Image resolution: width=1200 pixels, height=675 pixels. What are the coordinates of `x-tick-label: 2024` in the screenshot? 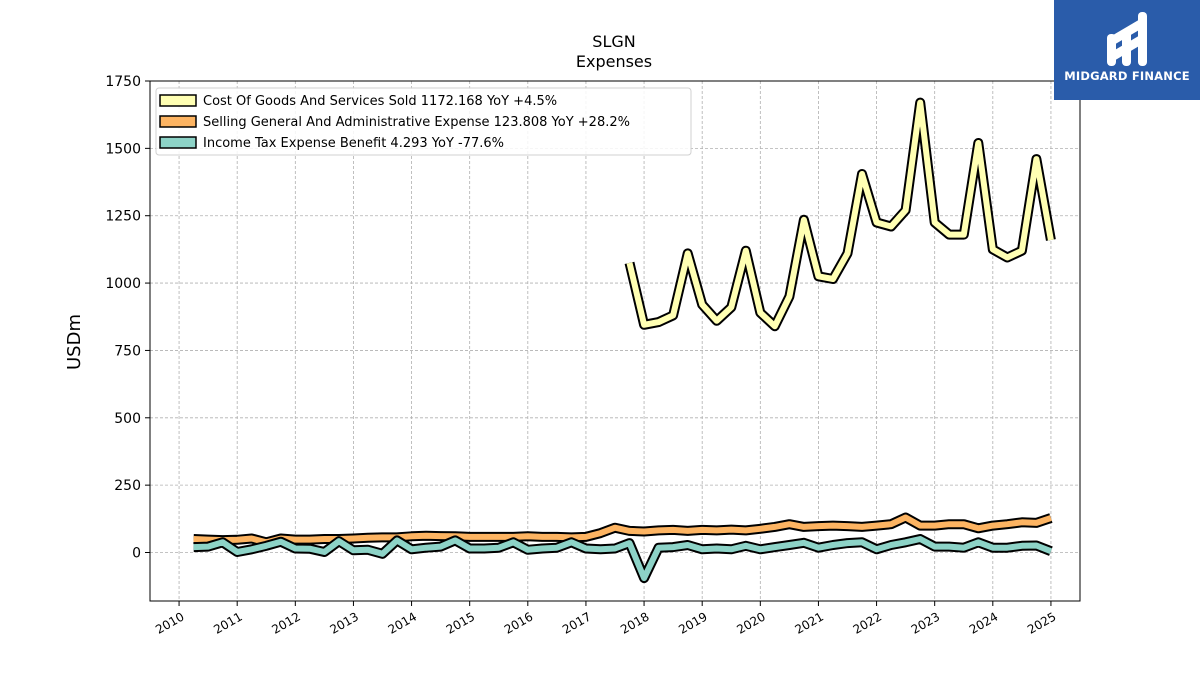 It's located at (983, 622).